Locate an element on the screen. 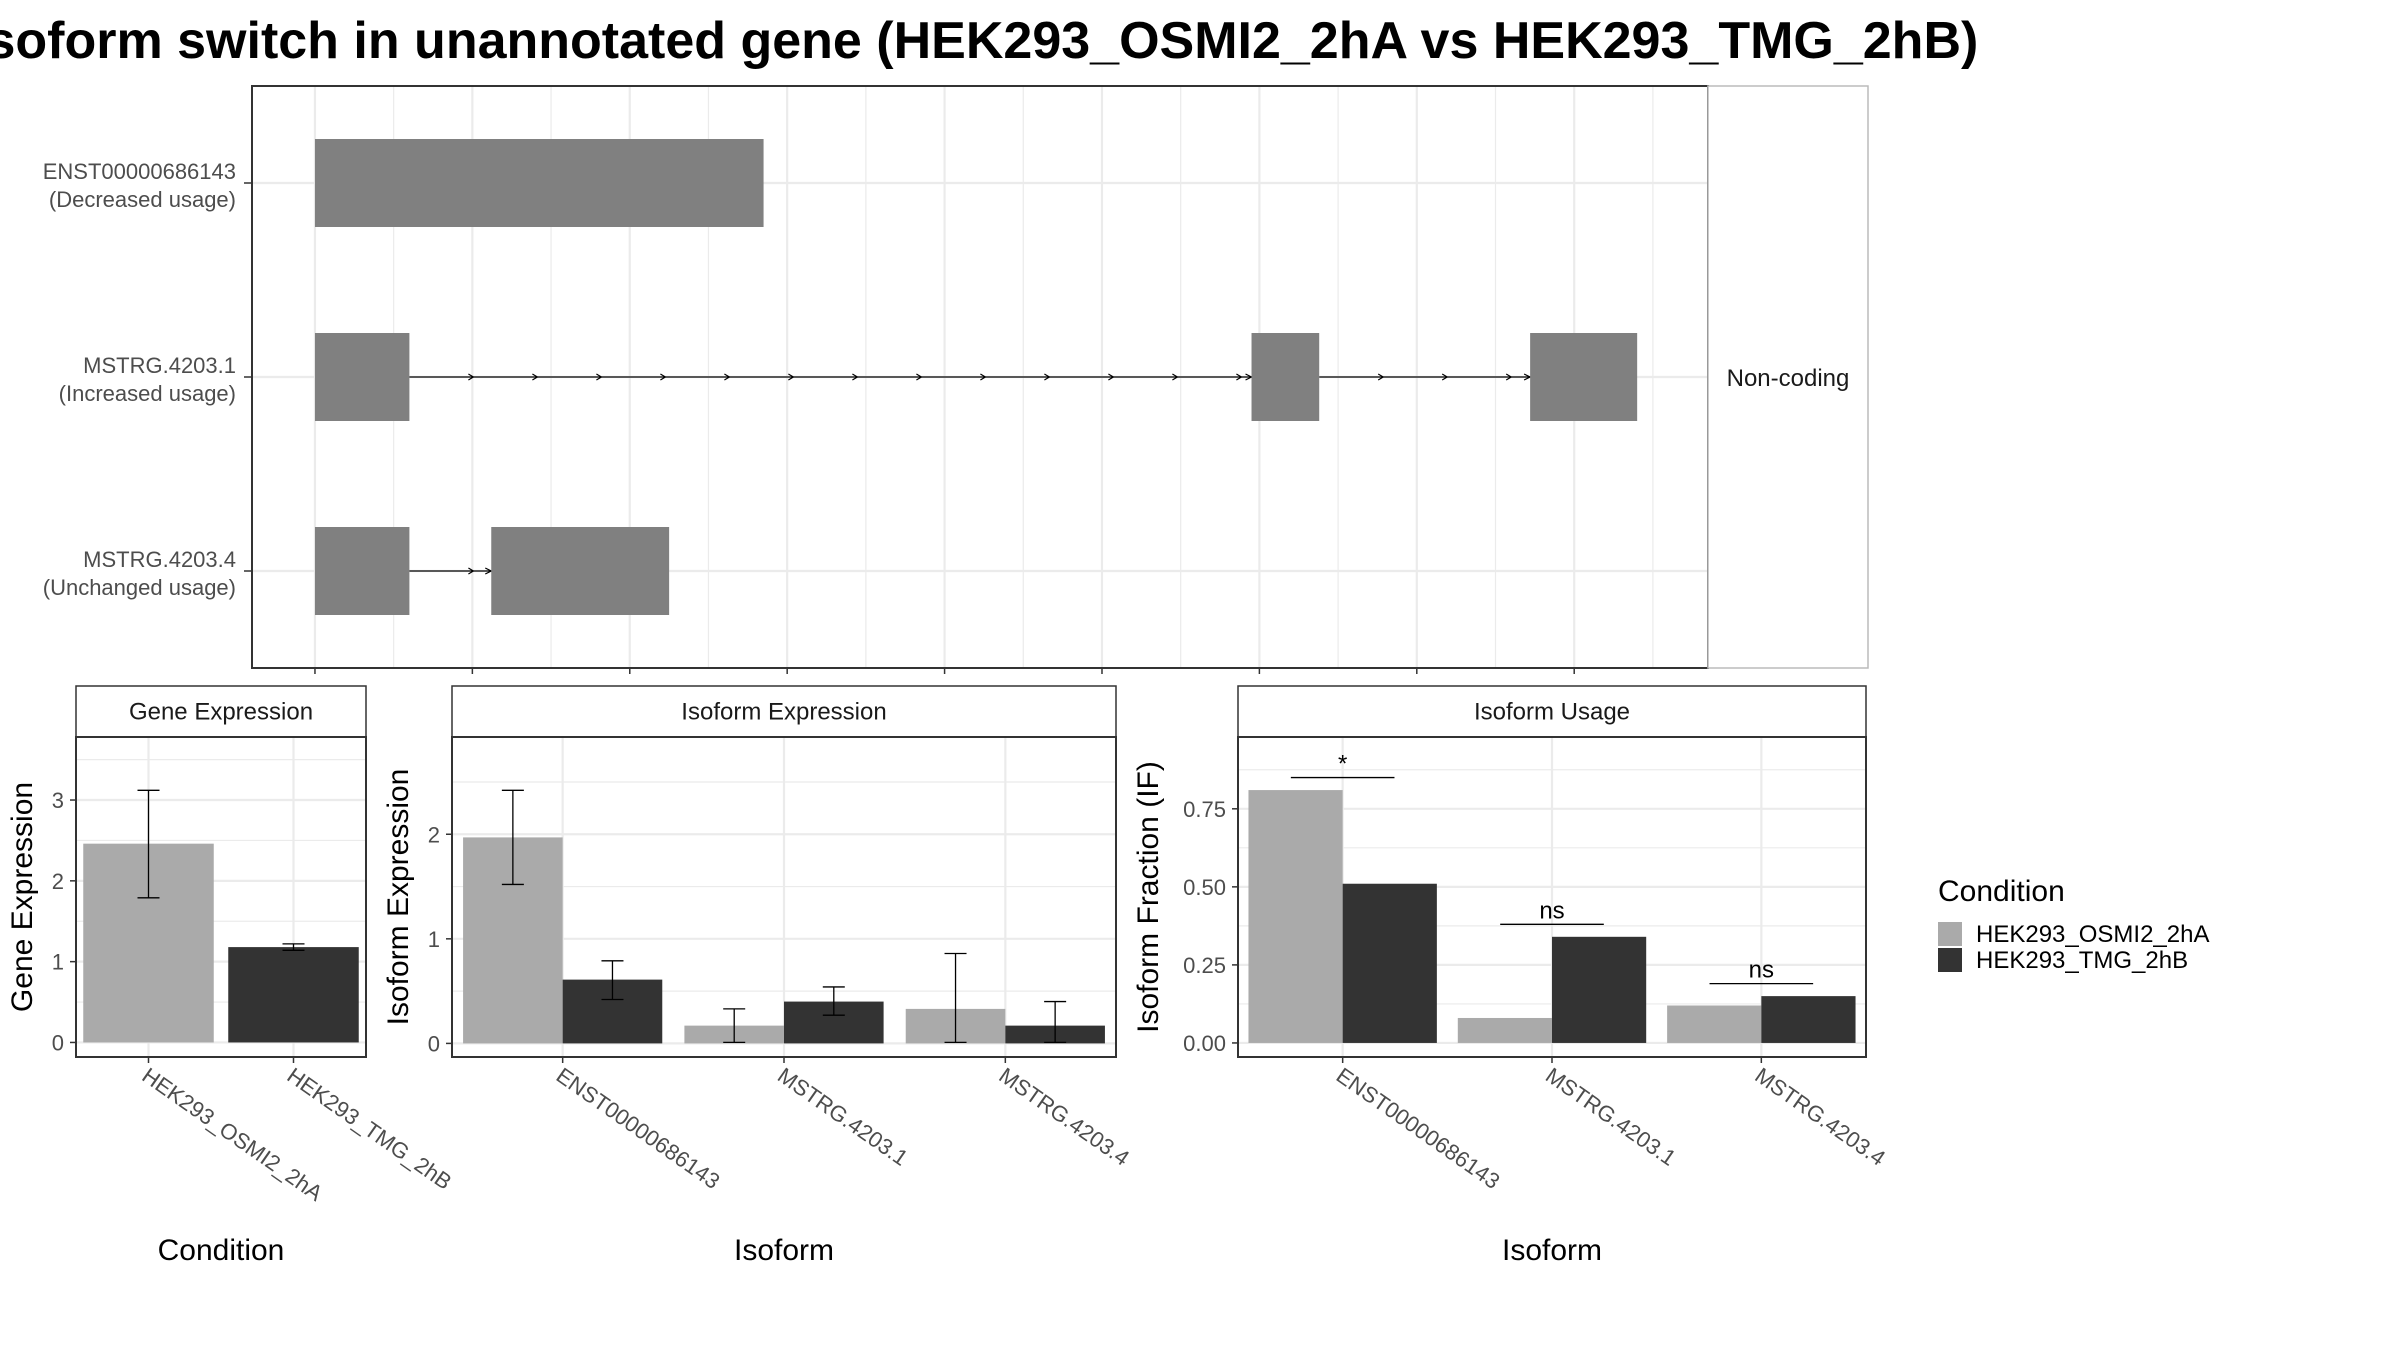 The height and width of the screenshot is (1350, 2400). y-tick-label: 0.25 is located at coordinates (1204, 965).